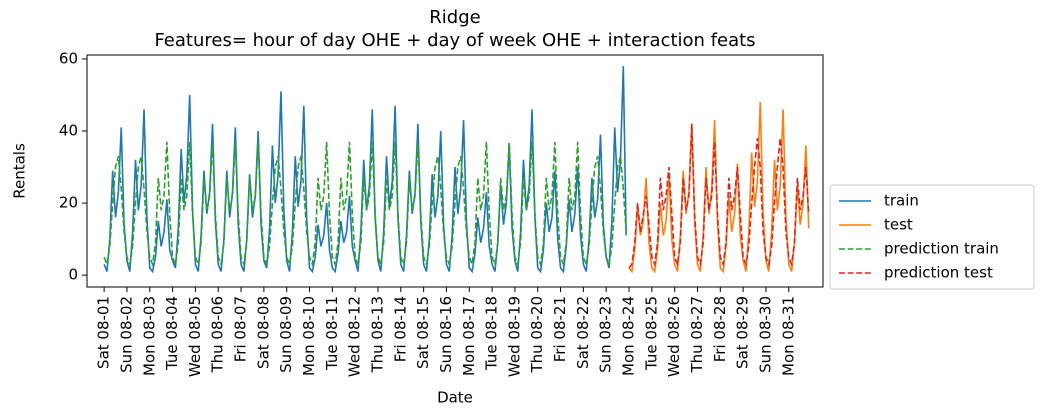  What do you see at coordinates (73, 275) in the screenshot?
I see `y-tick-label: 0` at bounding box center [73, 275].